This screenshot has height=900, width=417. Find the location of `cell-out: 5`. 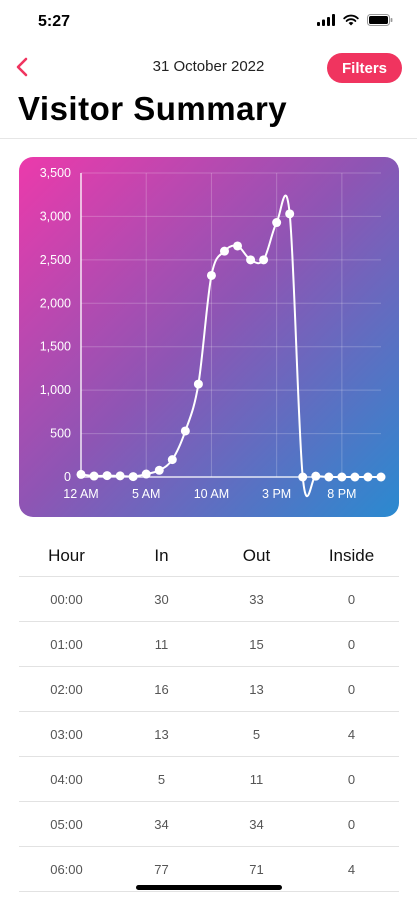

cell-out: 5 is located at coordinates (256, 734).